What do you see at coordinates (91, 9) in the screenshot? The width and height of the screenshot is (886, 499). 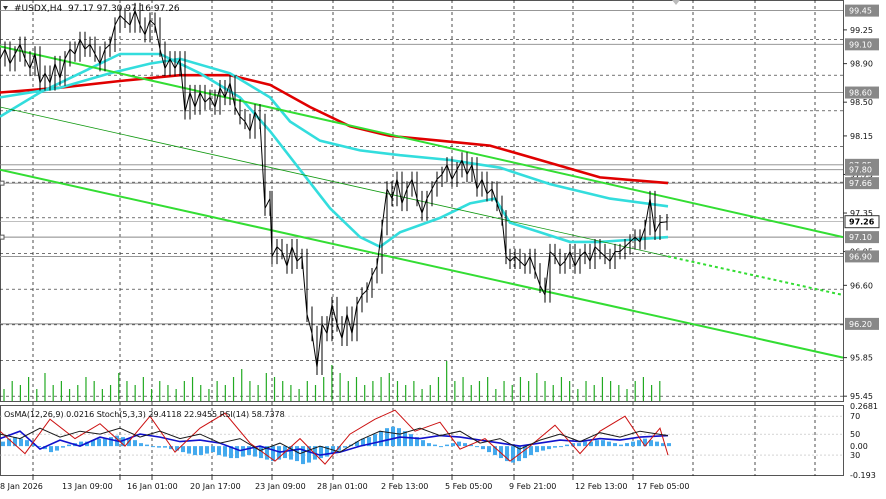 I see `chart-header: #USDX,H4 97.17 97.30 97.16 97.26` at bounding box center [91, 9].